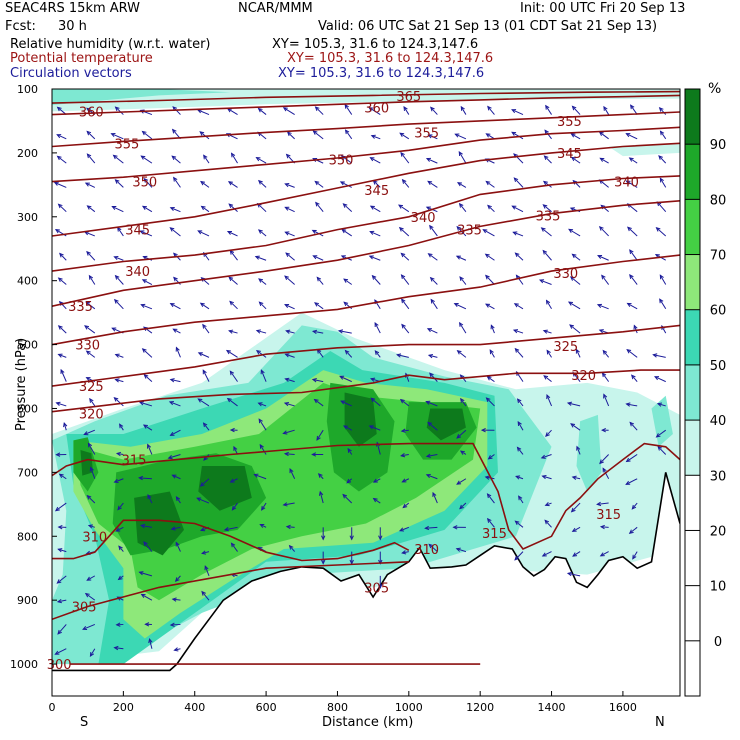  I want to click on isentrope-label: 365, so click(408, 97).